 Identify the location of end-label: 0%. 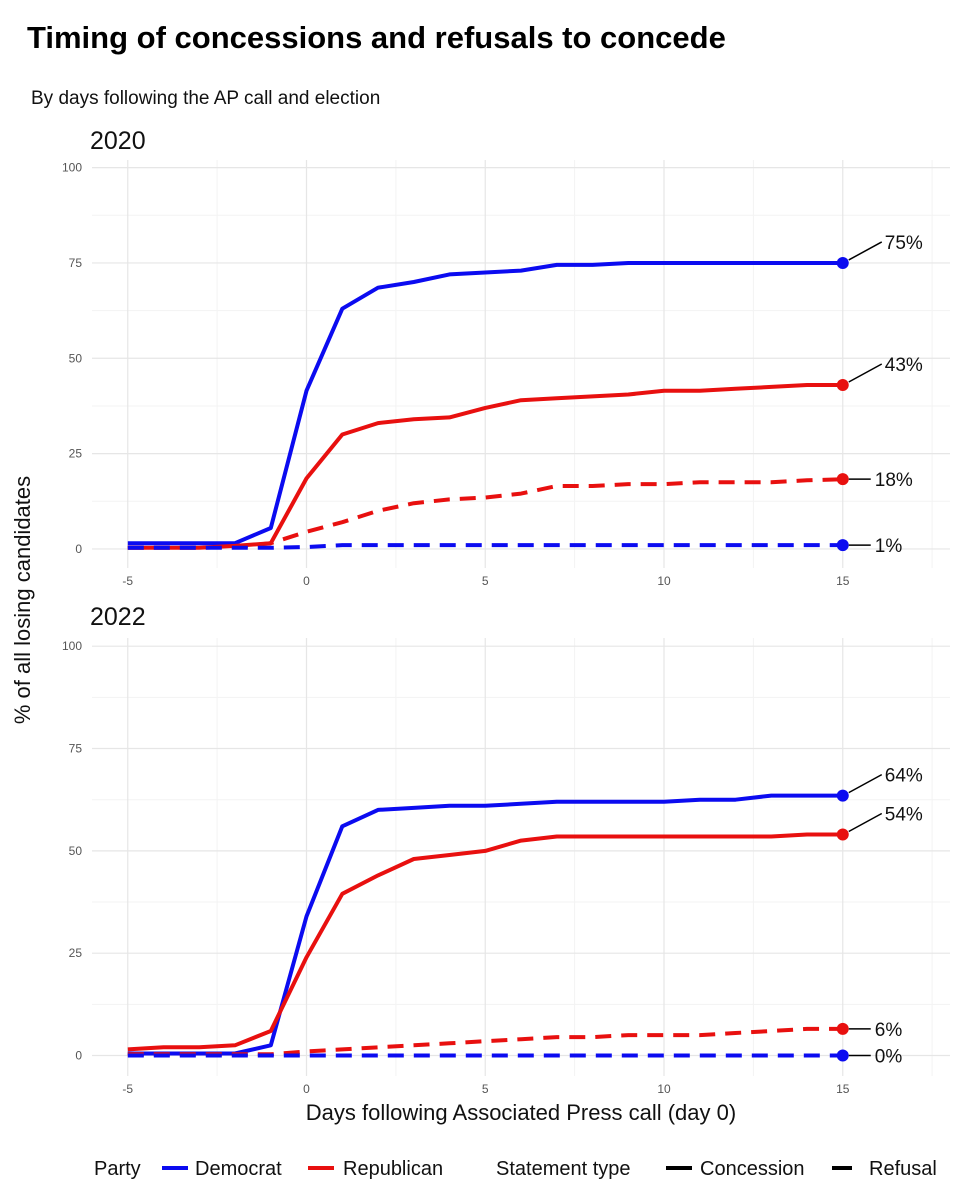
(889, 1057).